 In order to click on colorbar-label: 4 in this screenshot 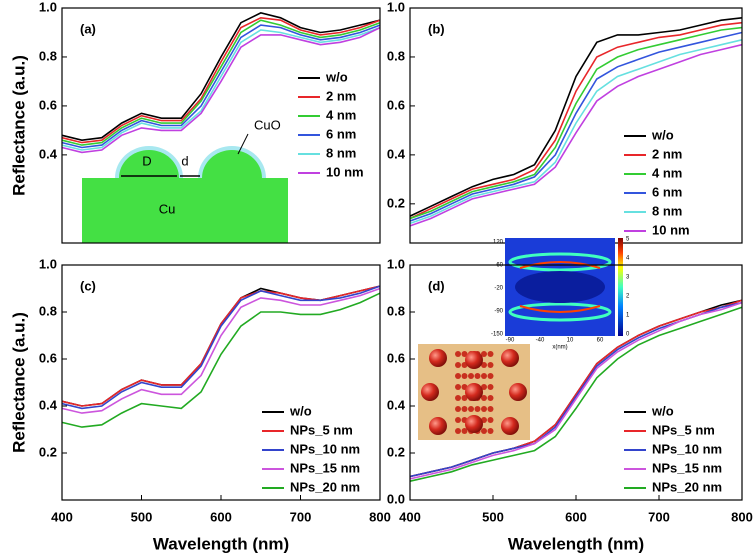, I will do `click(628, 259)`.